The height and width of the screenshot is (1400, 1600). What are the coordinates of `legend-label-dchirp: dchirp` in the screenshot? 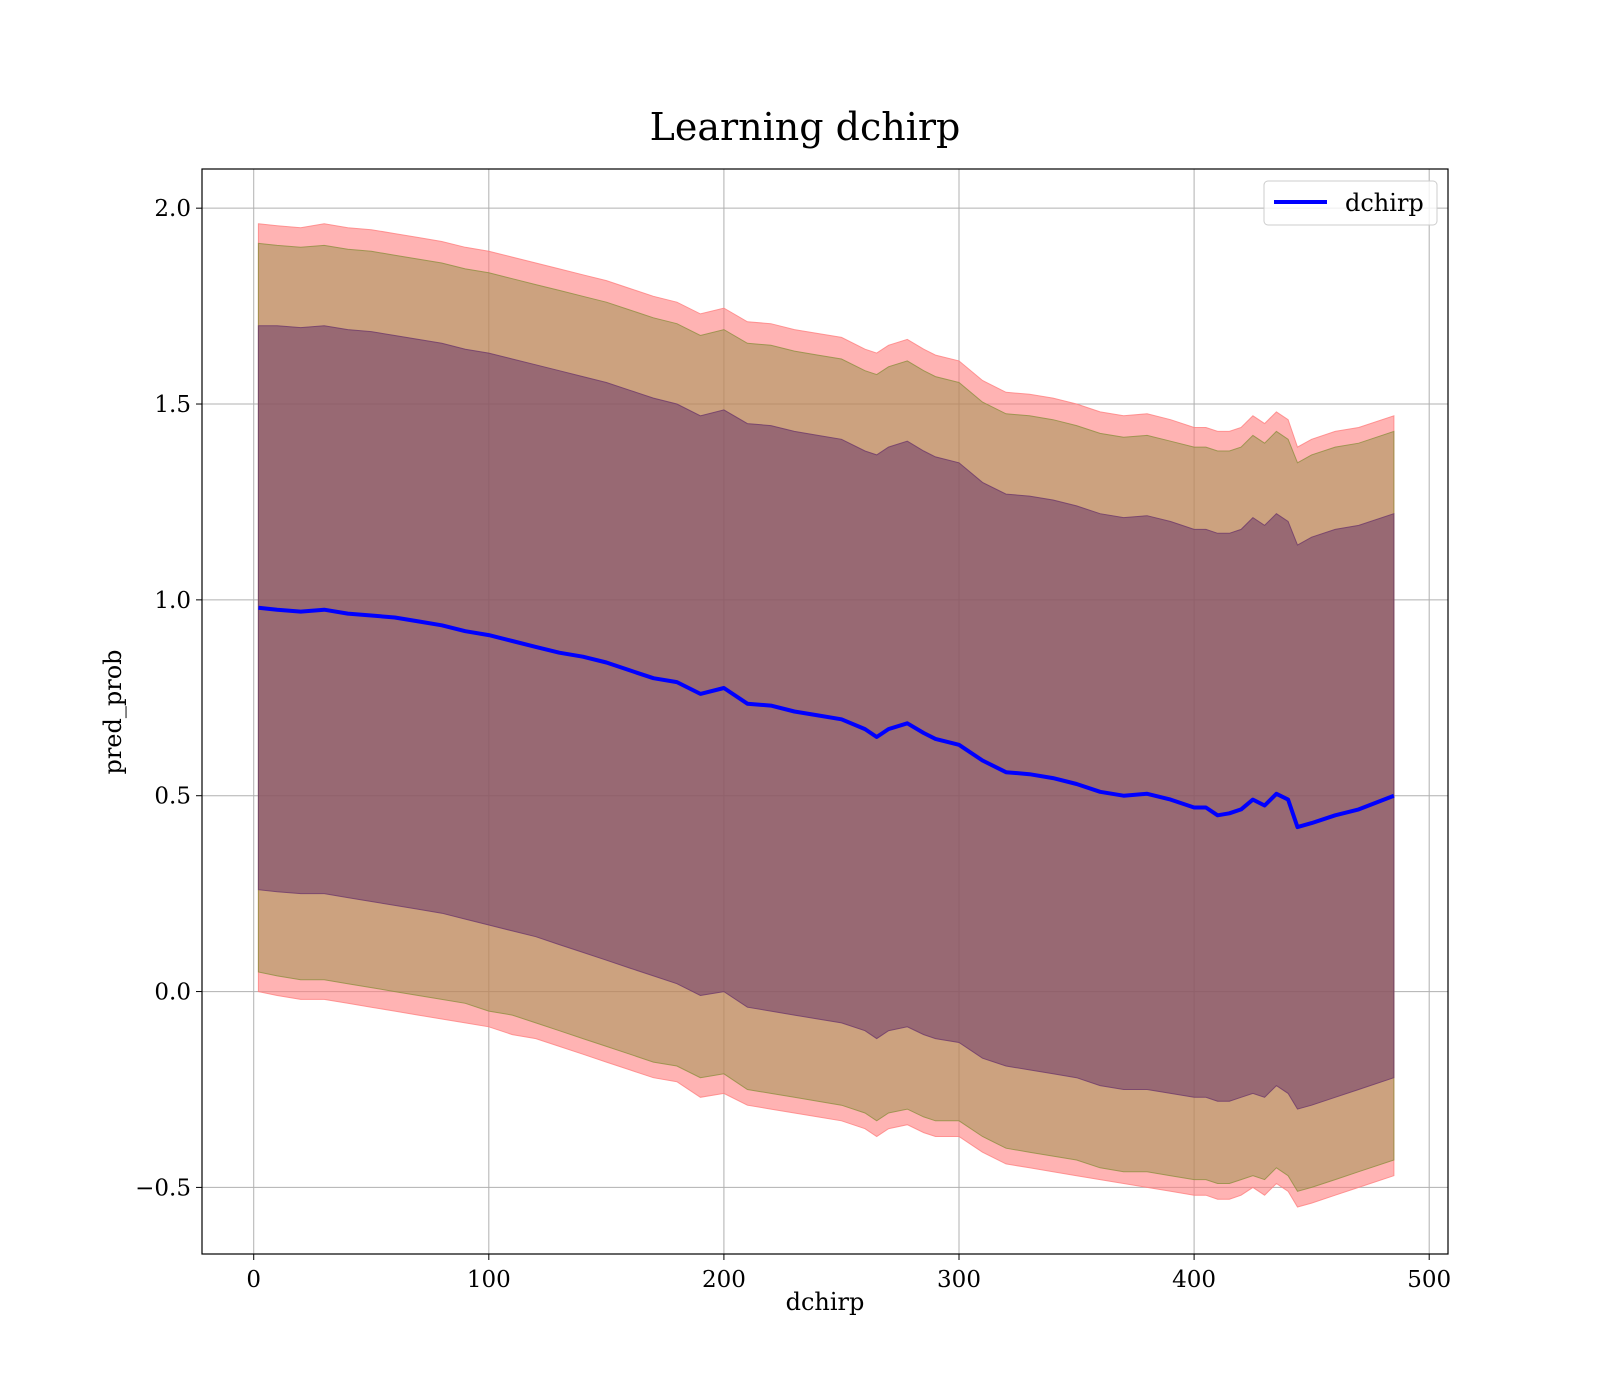 It's located at (1384, 203).